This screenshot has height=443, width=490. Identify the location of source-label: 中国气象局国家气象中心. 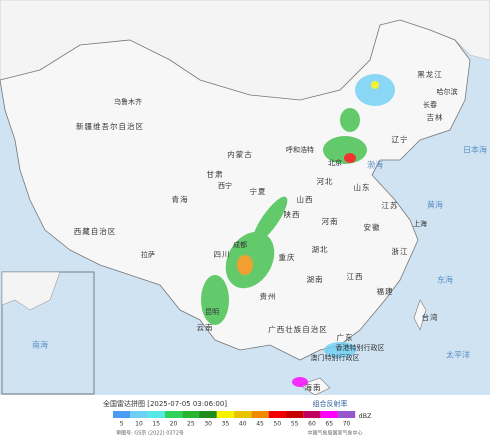
(334, 433).